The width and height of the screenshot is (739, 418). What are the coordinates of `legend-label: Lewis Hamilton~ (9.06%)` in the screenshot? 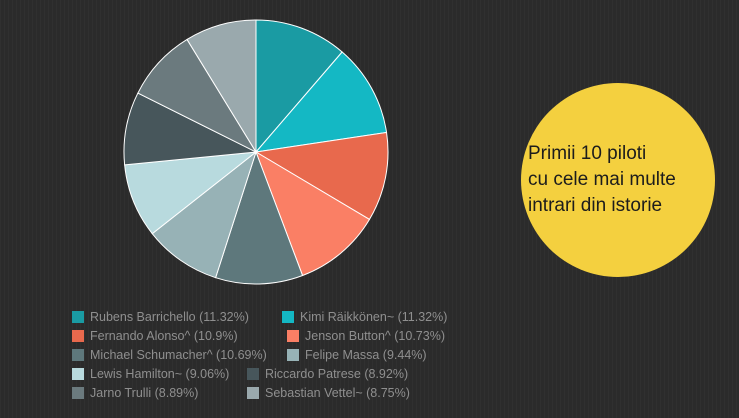 It's located at (160, 374).